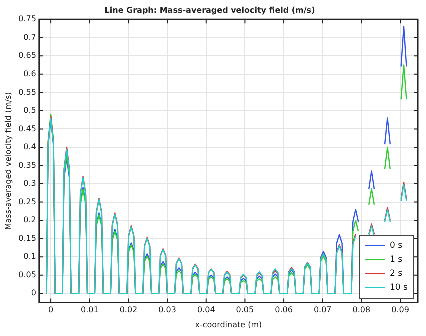  I want to click on y-tick-label: 0.4, so click(30, 147).